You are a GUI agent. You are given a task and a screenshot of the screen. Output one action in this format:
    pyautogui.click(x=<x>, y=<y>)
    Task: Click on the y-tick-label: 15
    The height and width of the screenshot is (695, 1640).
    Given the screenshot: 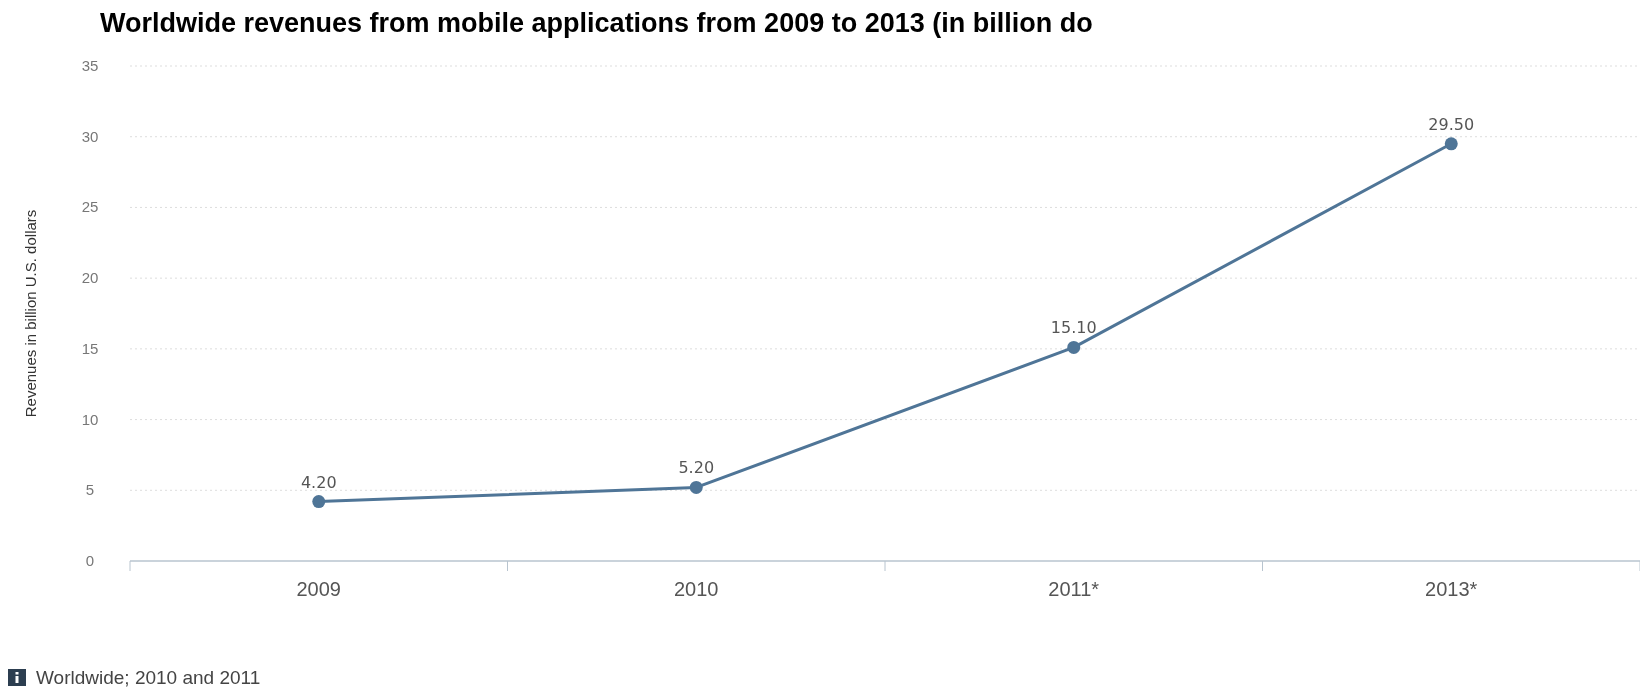 What is the action you would take?
    pyautogui.click(x=90, y=348)
    